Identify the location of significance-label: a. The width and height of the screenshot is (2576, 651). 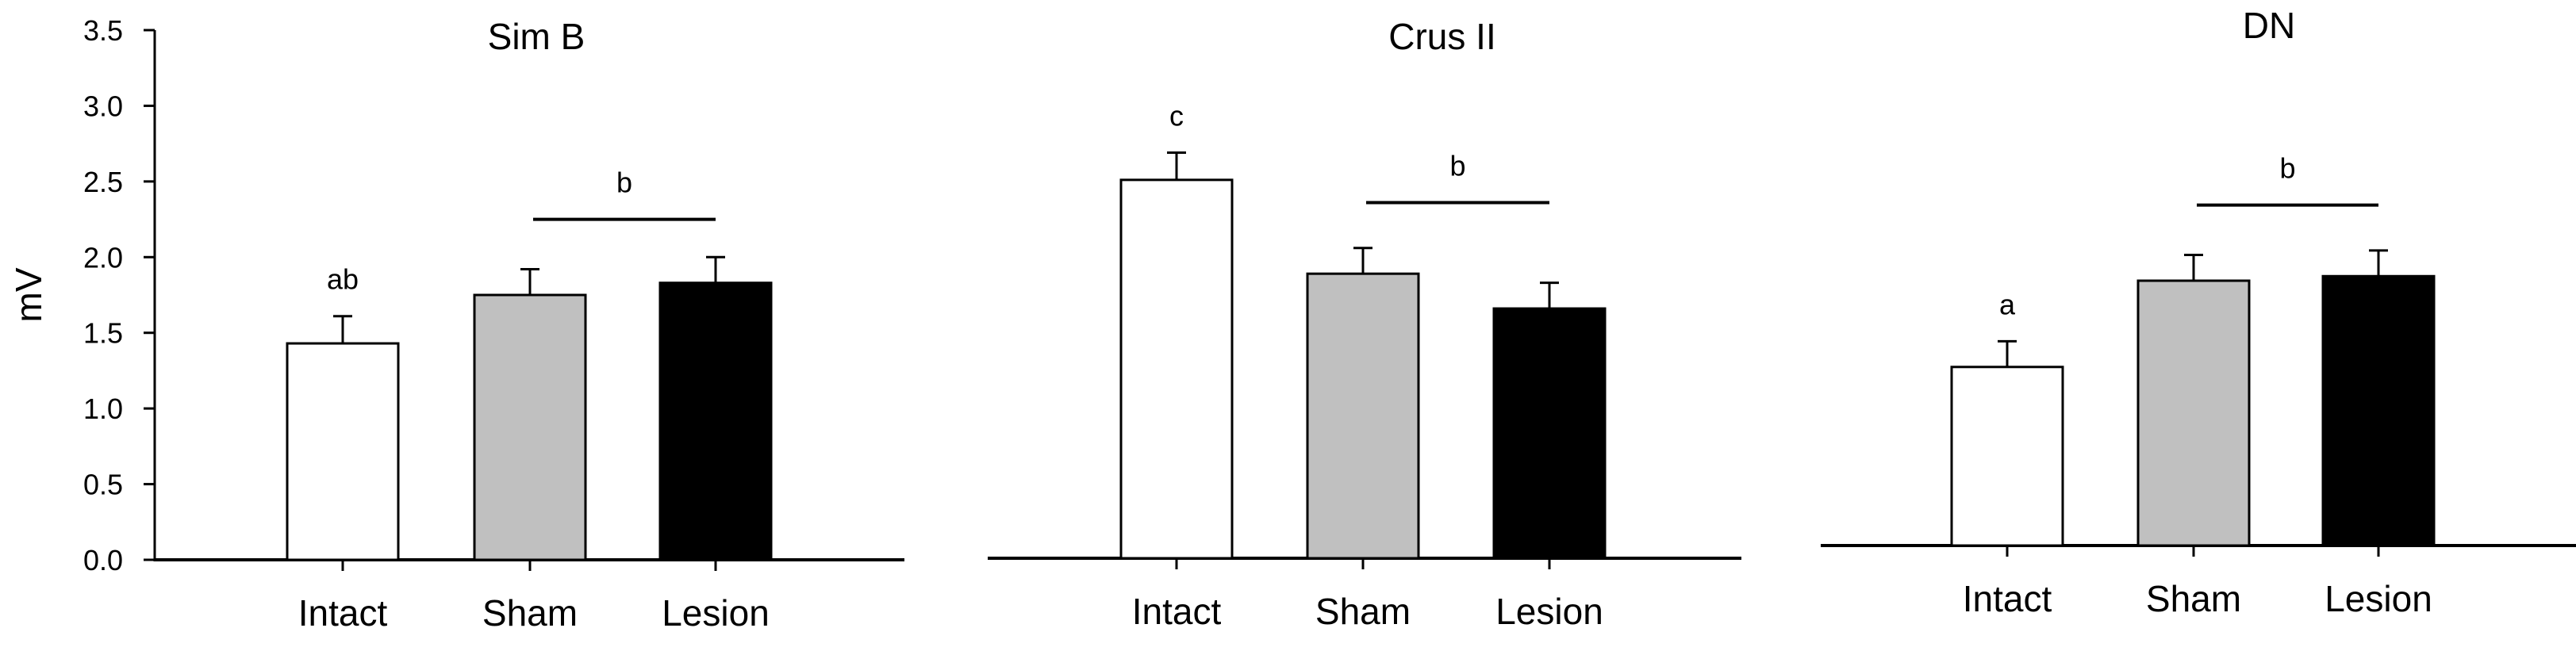
(2007, 304).